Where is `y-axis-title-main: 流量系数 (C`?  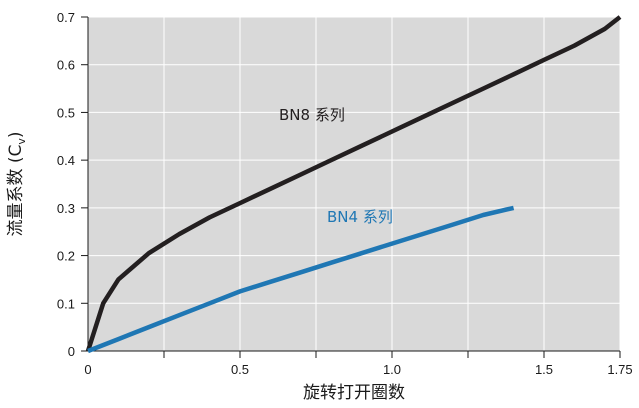 y-axis-title-main: 流量系数 (C is located at coordinates (16, 191).